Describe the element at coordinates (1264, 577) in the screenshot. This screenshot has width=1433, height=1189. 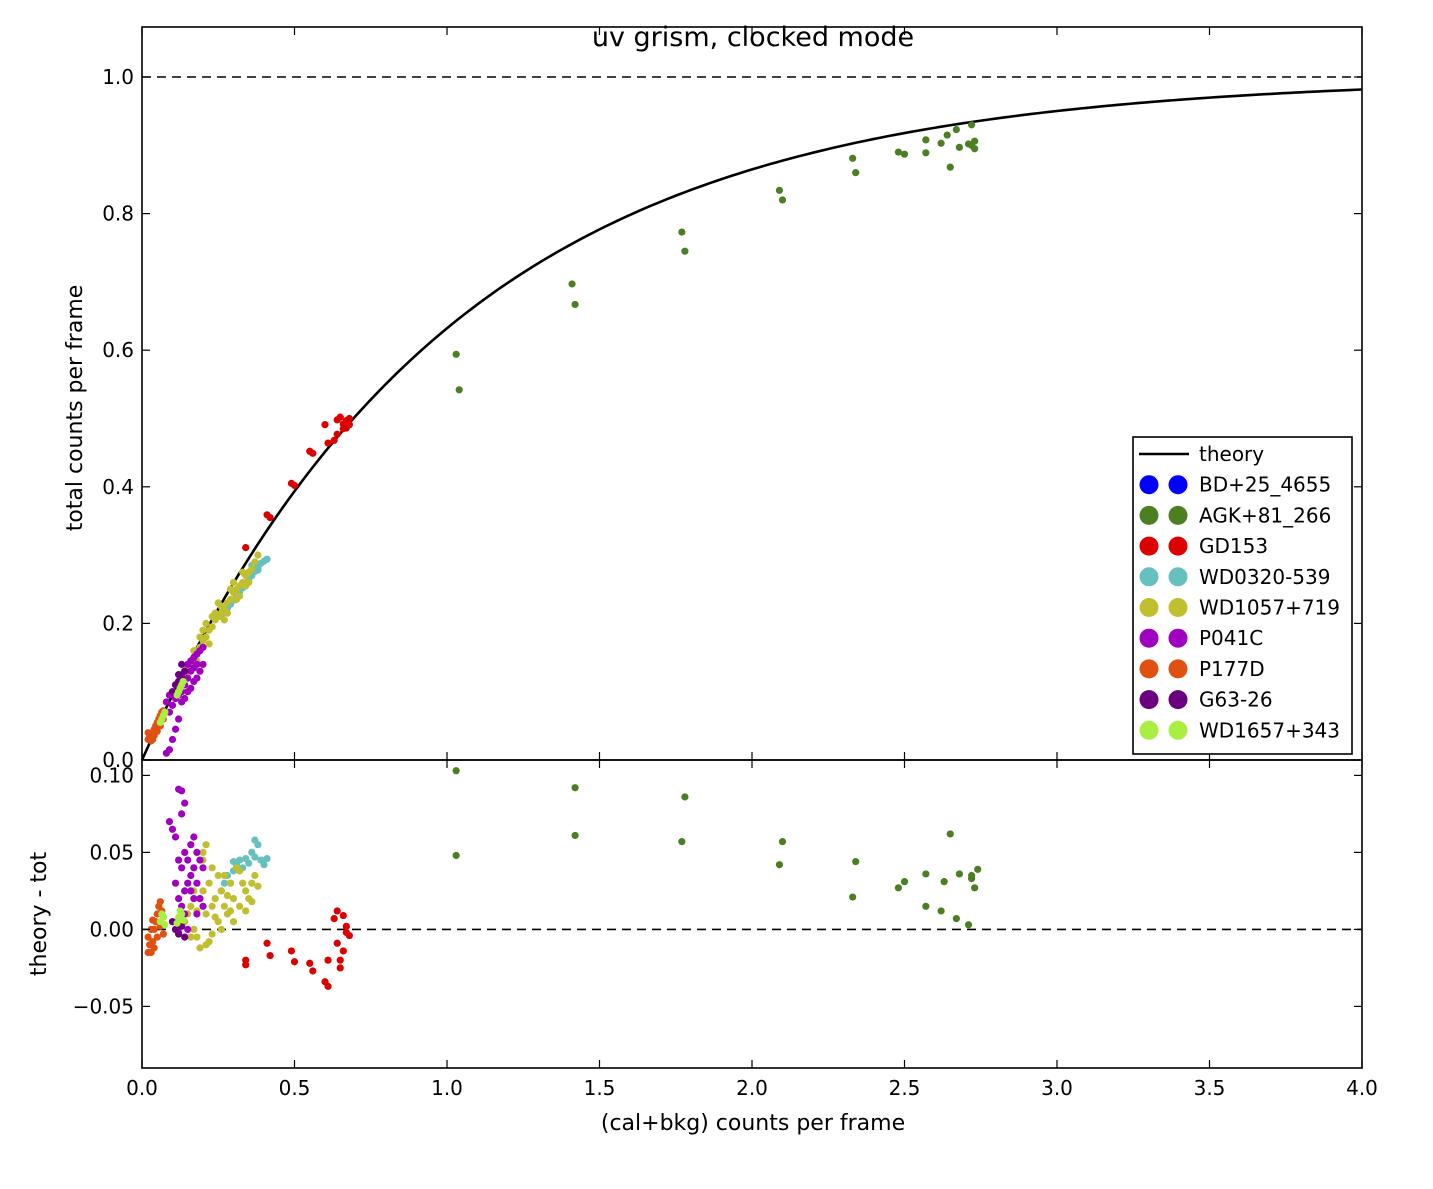
I see `legend-label: WD0320-539` at that location.